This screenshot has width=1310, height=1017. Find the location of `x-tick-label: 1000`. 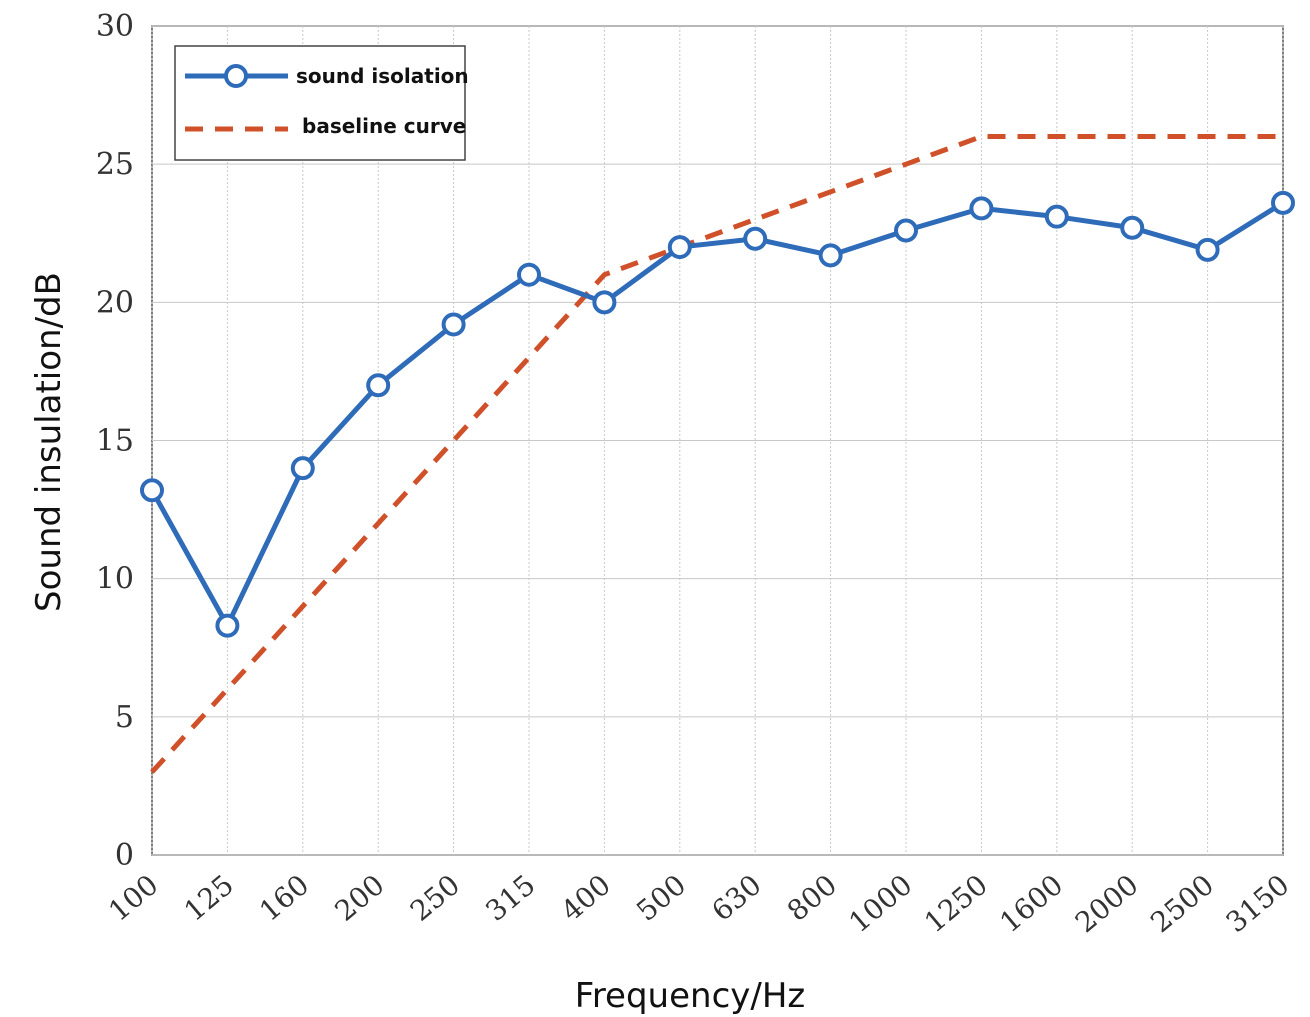

x-tick-label: 1000 is located at coordinates (881, 903).